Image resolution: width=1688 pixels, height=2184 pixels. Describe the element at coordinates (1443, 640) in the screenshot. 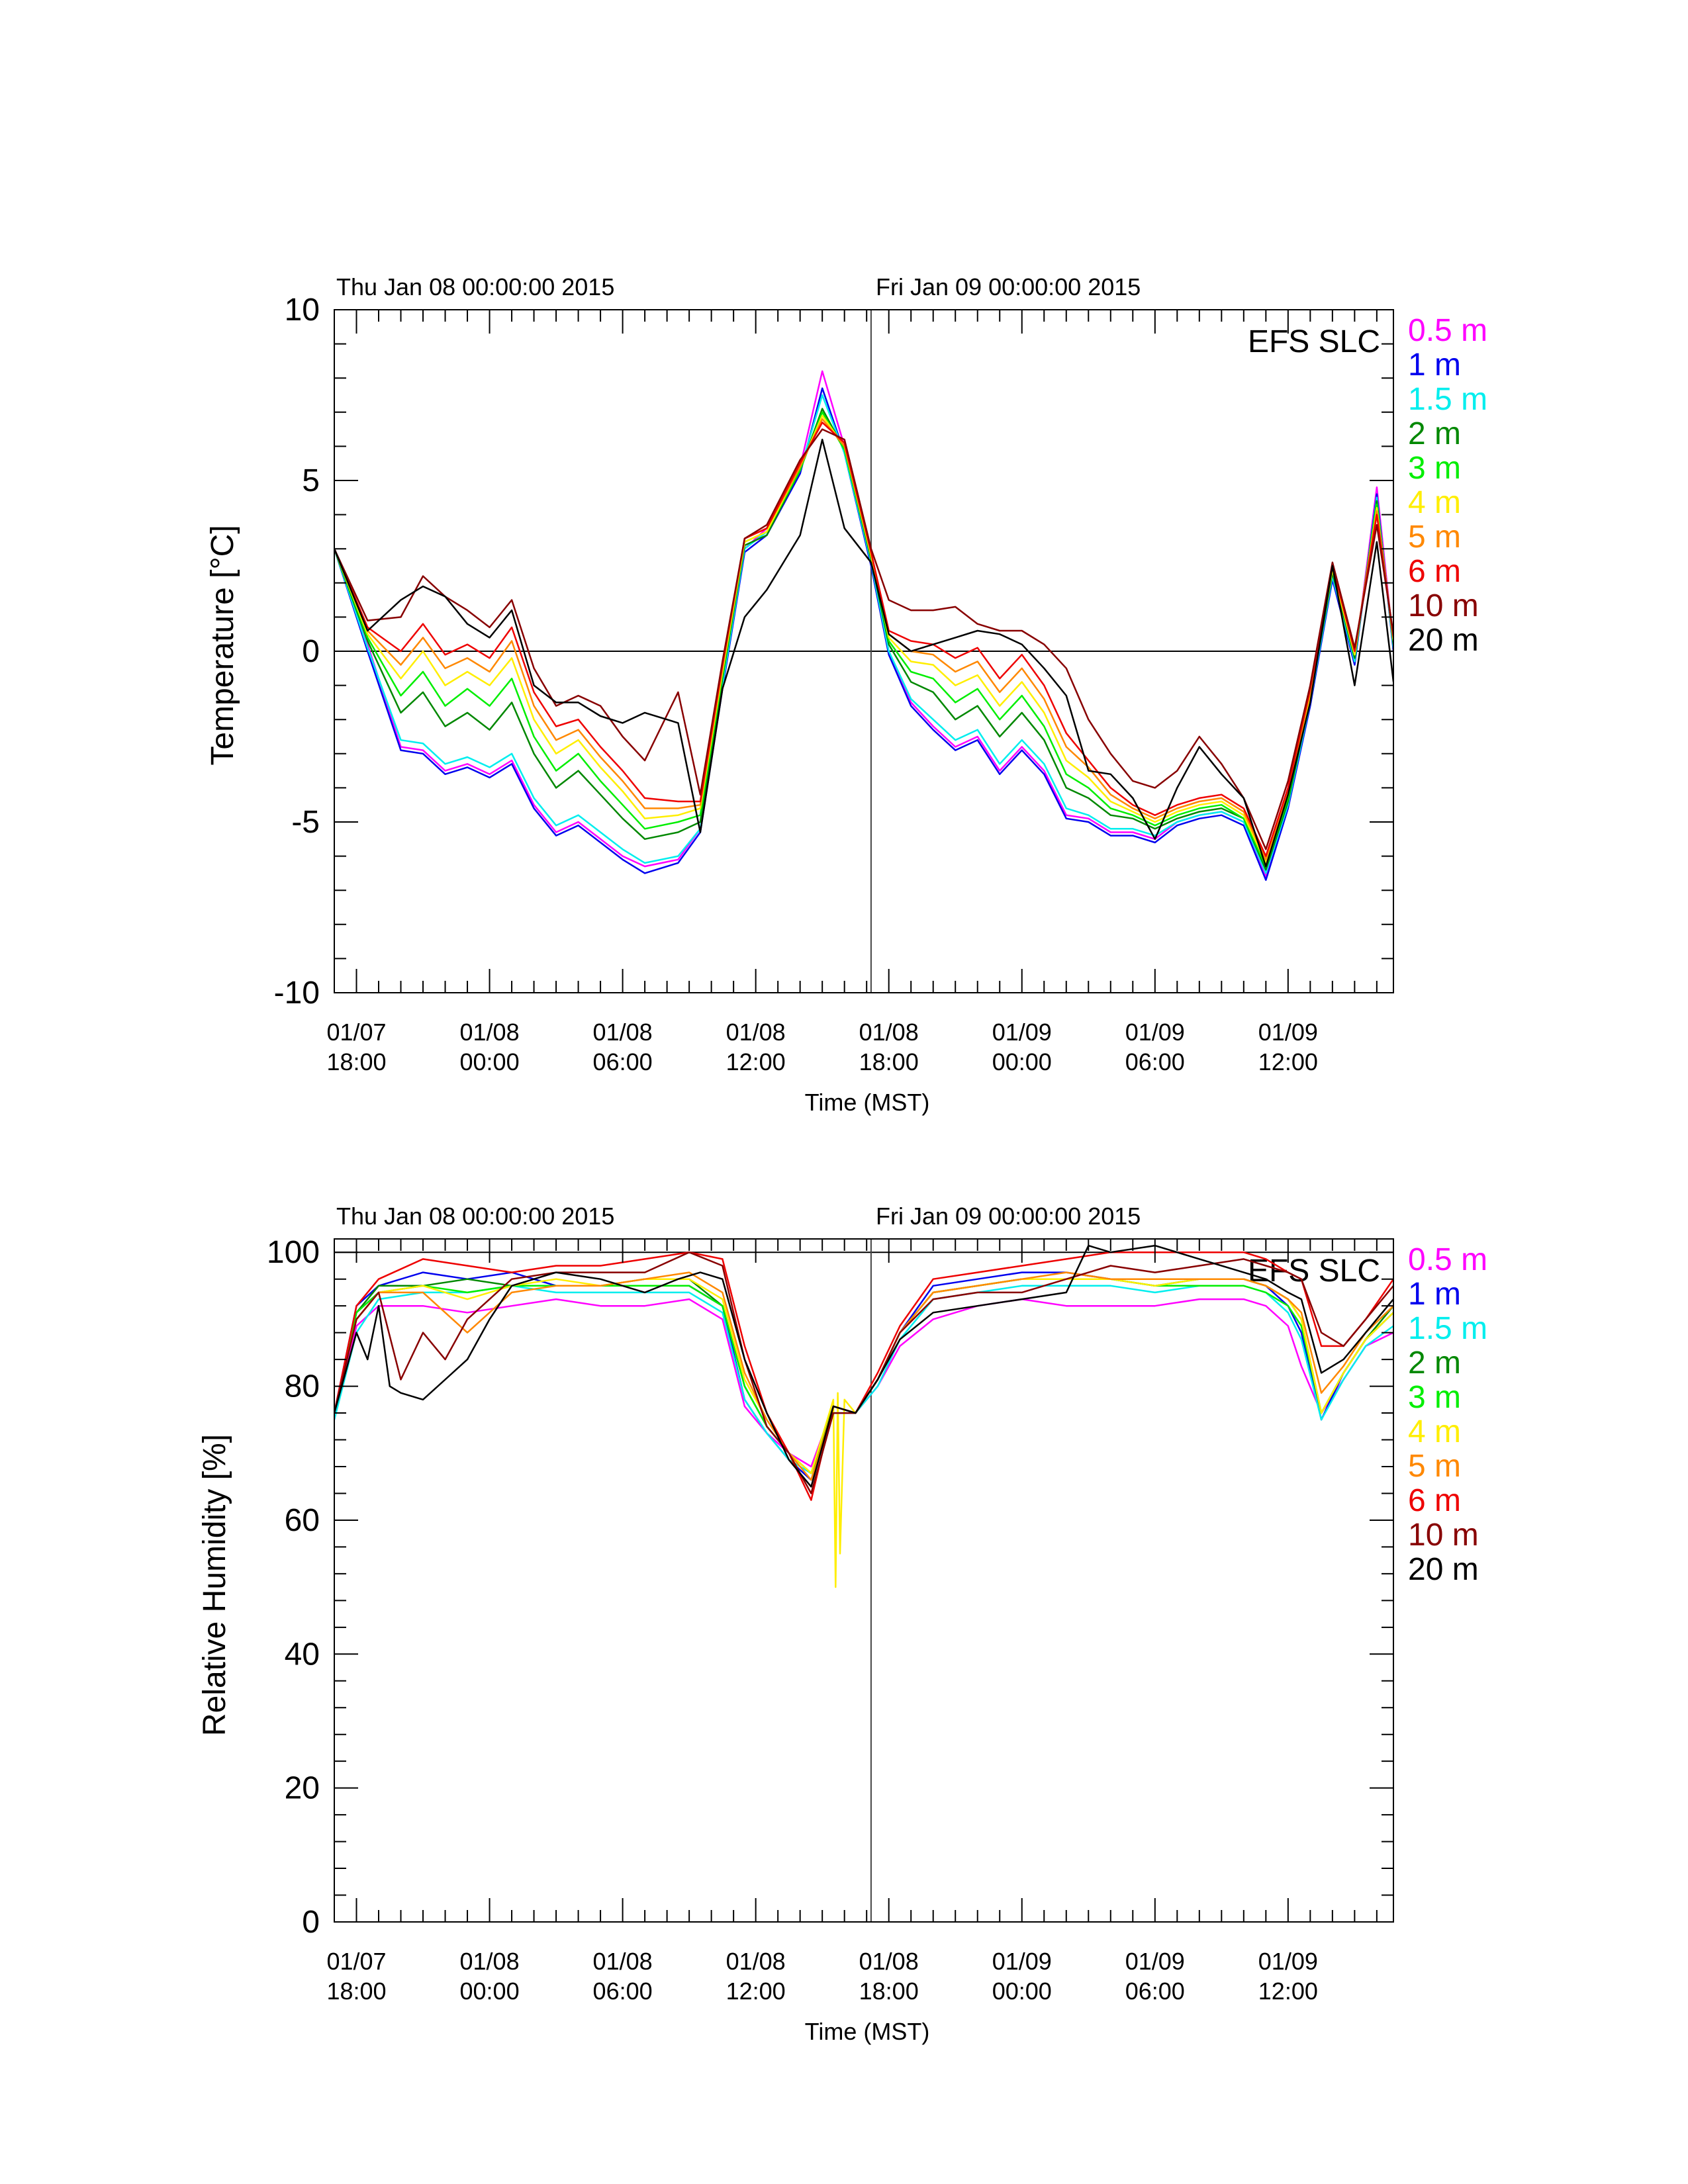

I see `temperature-legend-entry: 20 m` at that location.